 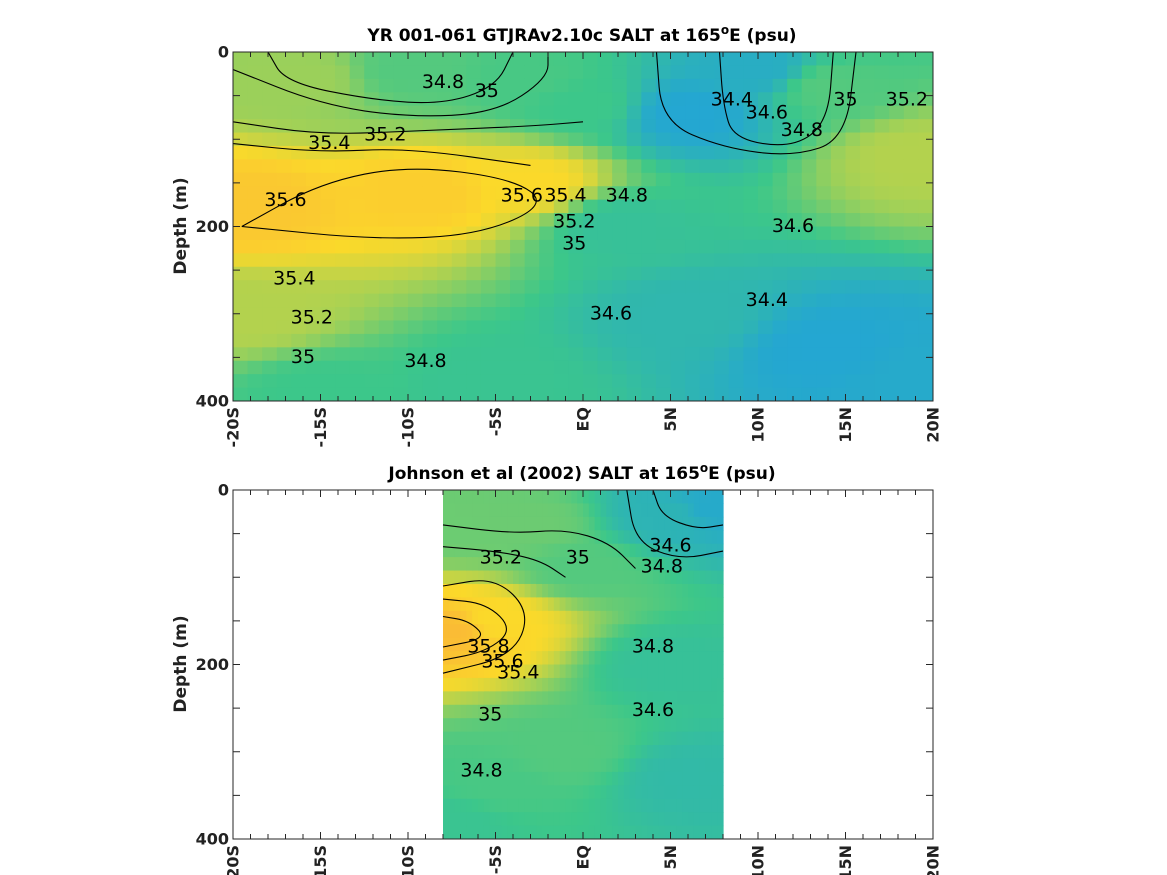 What do you see at coordinates (212, 226) in the screenshot?
I see `y-tick-label: 200` at bounding box center [212, 226].